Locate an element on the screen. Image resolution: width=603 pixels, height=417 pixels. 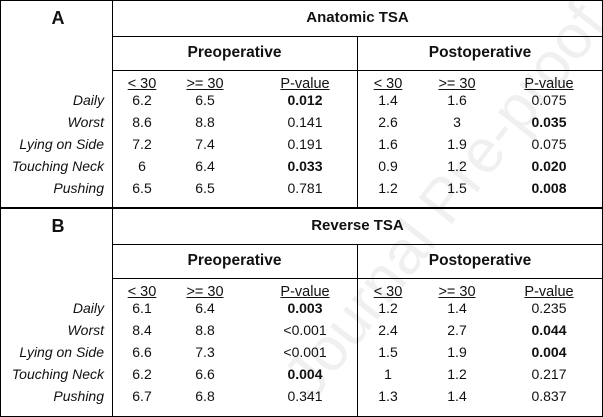
table-cell: 0.217 is located at coordinates (549, 374).